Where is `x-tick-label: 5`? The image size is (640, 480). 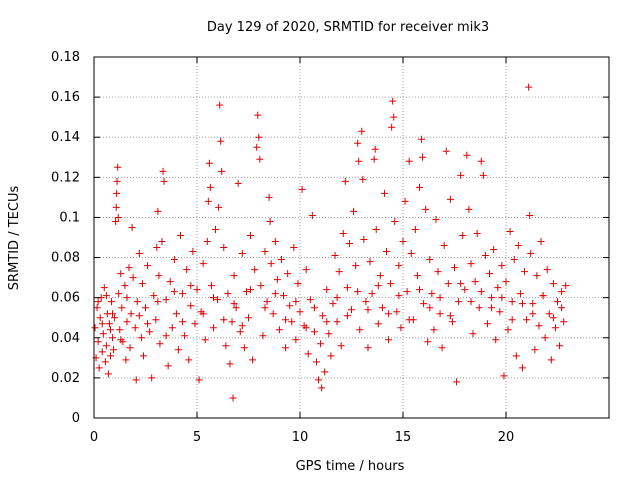 x-tick-label: 5 is located at coordinates (197, 437).